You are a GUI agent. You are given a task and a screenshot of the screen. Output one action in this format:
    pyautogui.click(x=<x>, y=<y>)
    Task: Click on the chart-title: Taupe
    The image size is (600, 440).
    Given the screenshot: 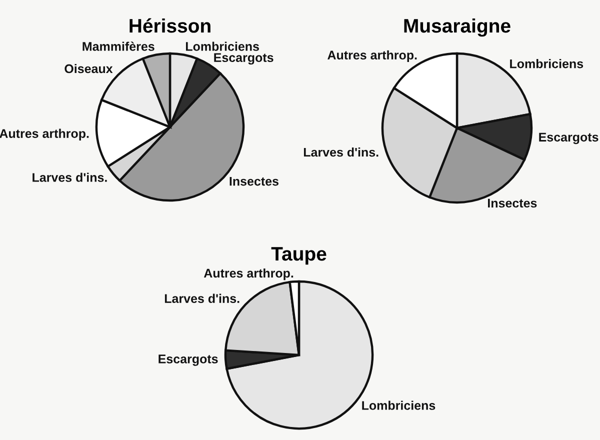 What is the action you would take?
    pyautogui.click(x=298, y=256)
    